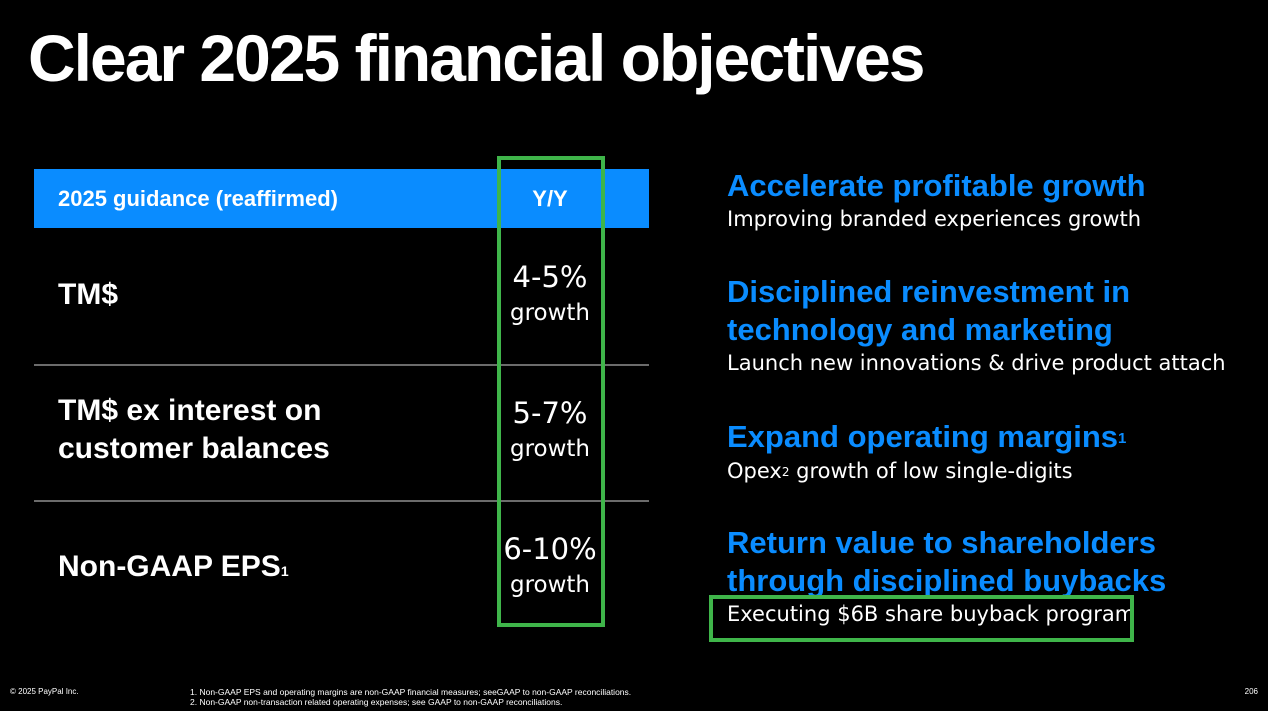 The height and width of the screenshot is (711, 1268). I want to click on objective-heading-text: Expand operating margins, so click(923, 436).